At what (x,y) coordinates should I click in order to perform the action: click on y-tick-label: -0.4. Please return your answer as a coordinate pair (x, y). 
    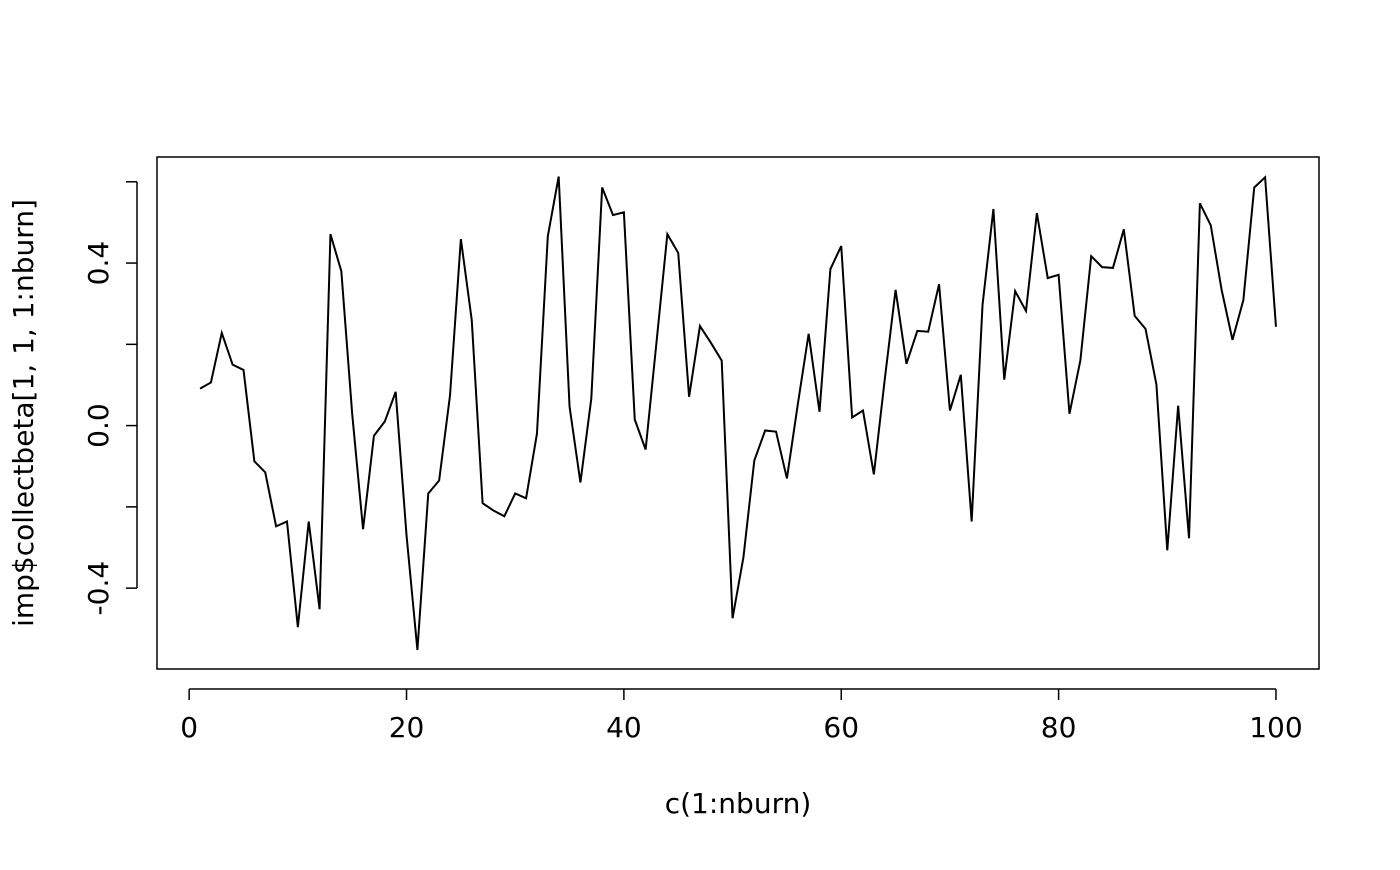
    Looking at the image, I should click on (98, 588).